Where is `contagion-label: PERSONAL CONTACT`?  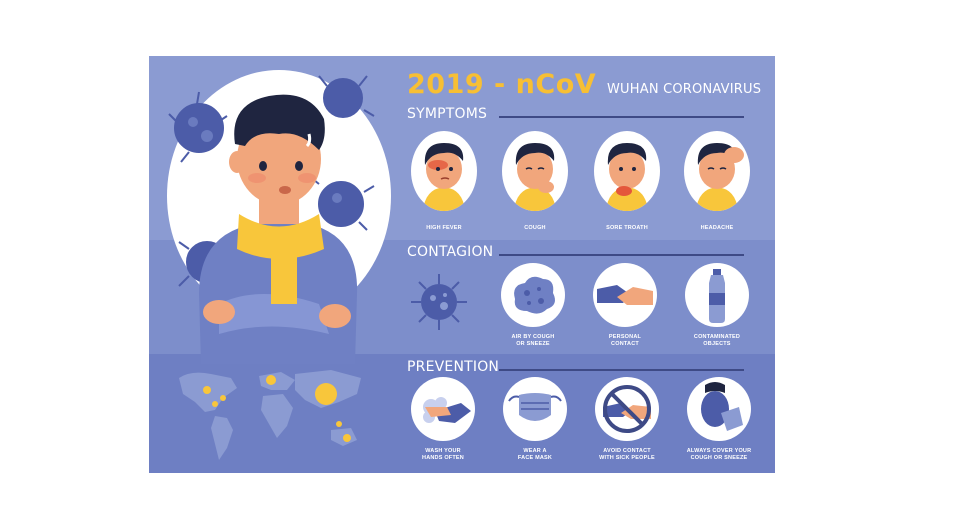 contagion-label: PERSONAL CONTACT is located at coordinates (625, 340).